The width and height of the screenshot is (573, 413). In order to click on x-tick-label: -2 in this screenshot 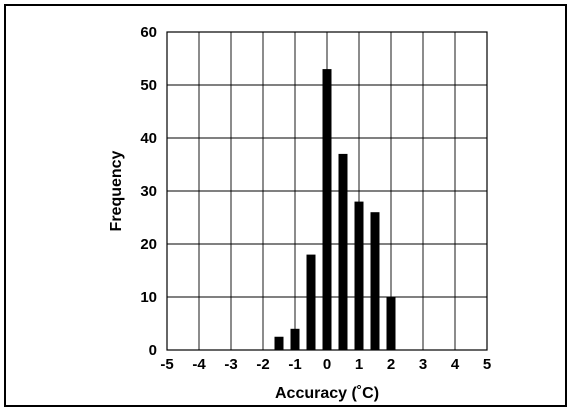, I will do `click(262, 364)`.